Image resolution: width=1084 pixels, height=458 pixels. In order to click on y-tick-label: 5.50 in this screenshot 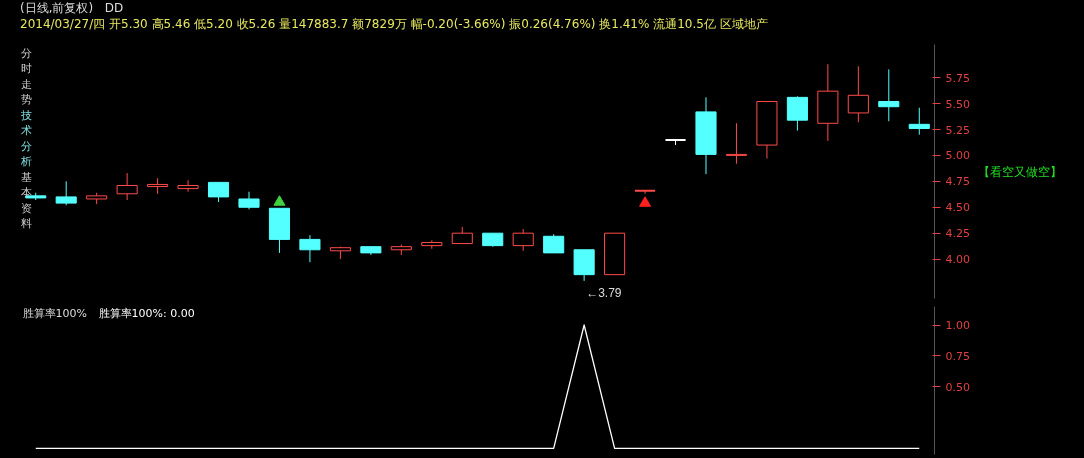, I will do `click(957, 104)`.